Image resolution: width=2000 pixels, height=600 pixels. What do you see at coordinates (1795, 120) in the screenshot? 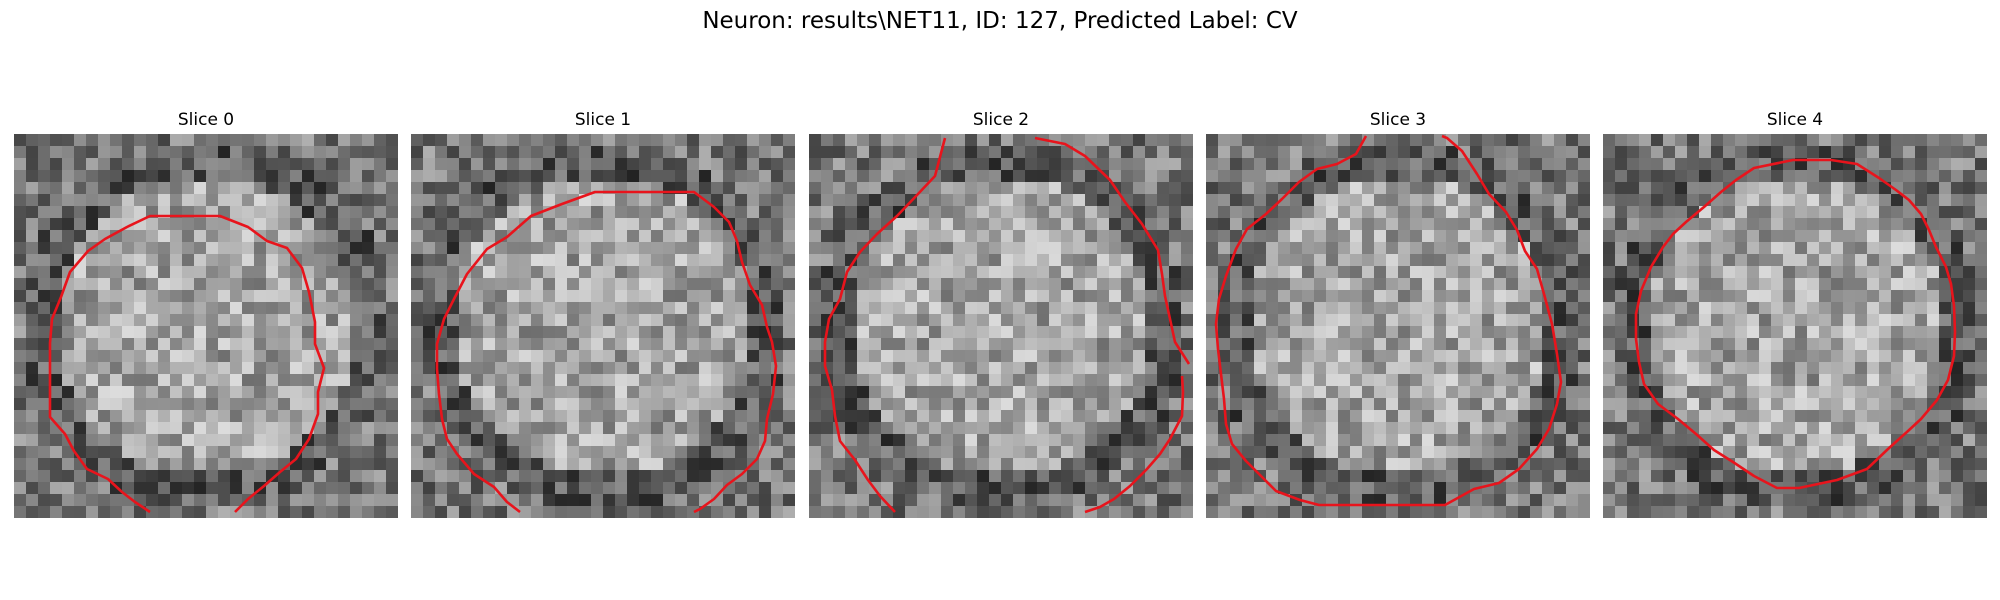
I see `panel-title: Slice 4` at bounding box center [1795, 120].